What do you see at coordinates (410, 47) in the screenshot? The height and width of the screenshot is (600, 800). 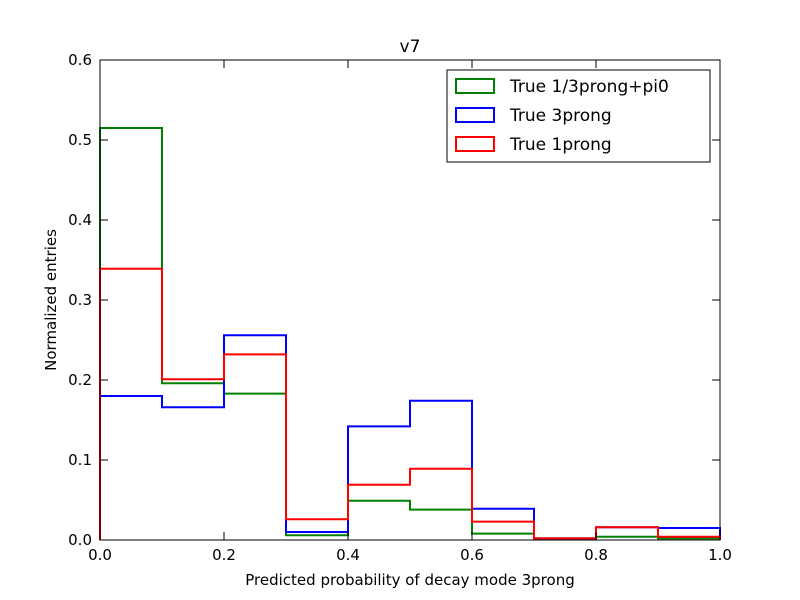 I see `chart-title: v7` at bounding box center [410, 47].